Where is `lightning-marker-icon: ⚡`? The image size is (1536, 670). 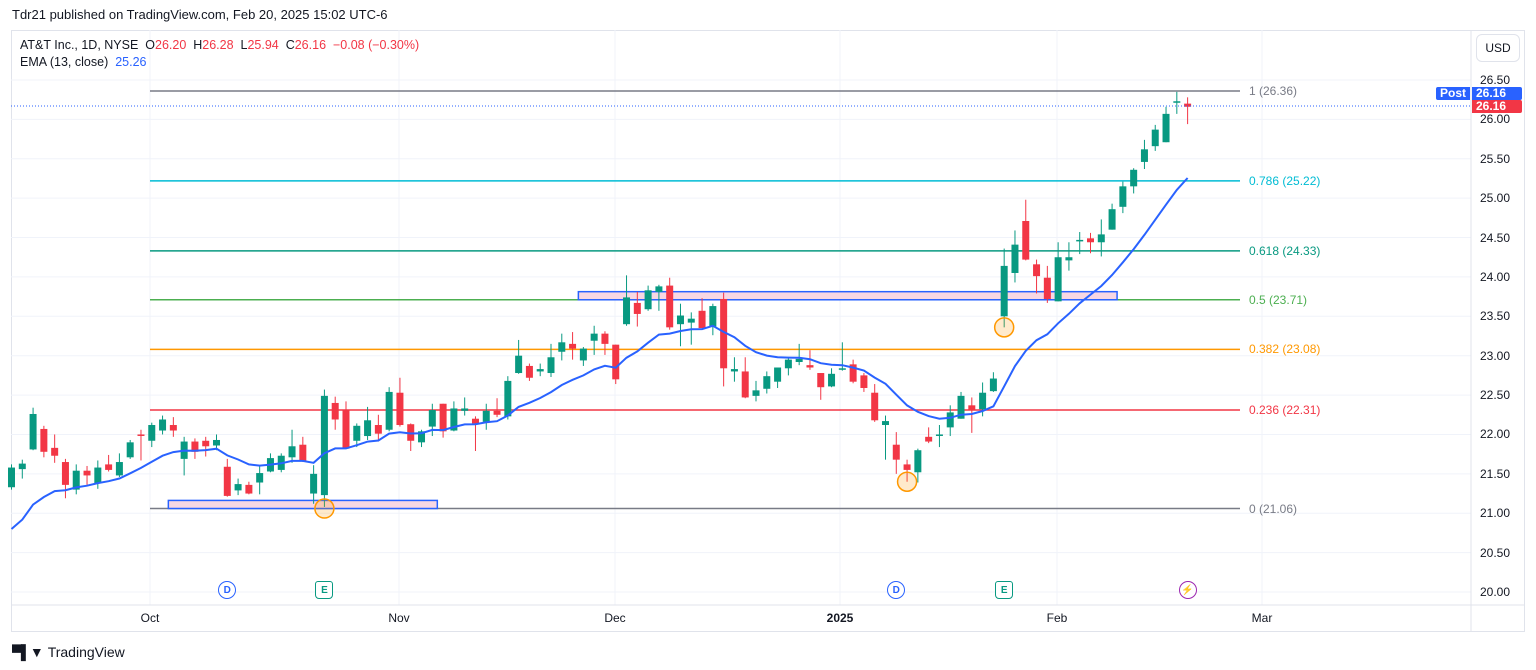
lightning-marker-icon: ⚡ is located at coordinates (1187, 590).